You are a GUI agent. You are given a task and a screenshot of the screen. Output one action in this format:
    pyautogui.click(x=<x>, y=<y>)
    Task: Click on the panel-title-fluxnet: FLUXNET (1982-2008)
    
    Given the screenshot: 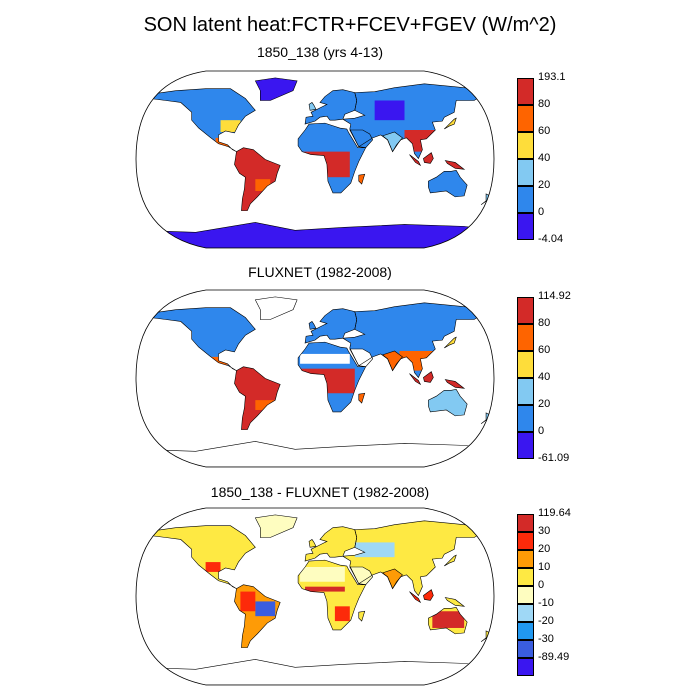 What is the action you would take?
    pyautogui.click(x=320, y=272)
    